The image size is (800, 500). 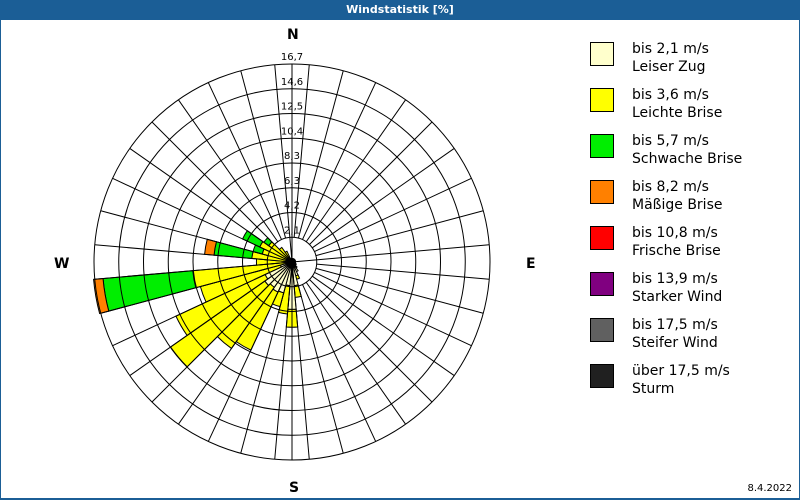 I want to click on legend-name: Sturm, so click(x=653, y=389).